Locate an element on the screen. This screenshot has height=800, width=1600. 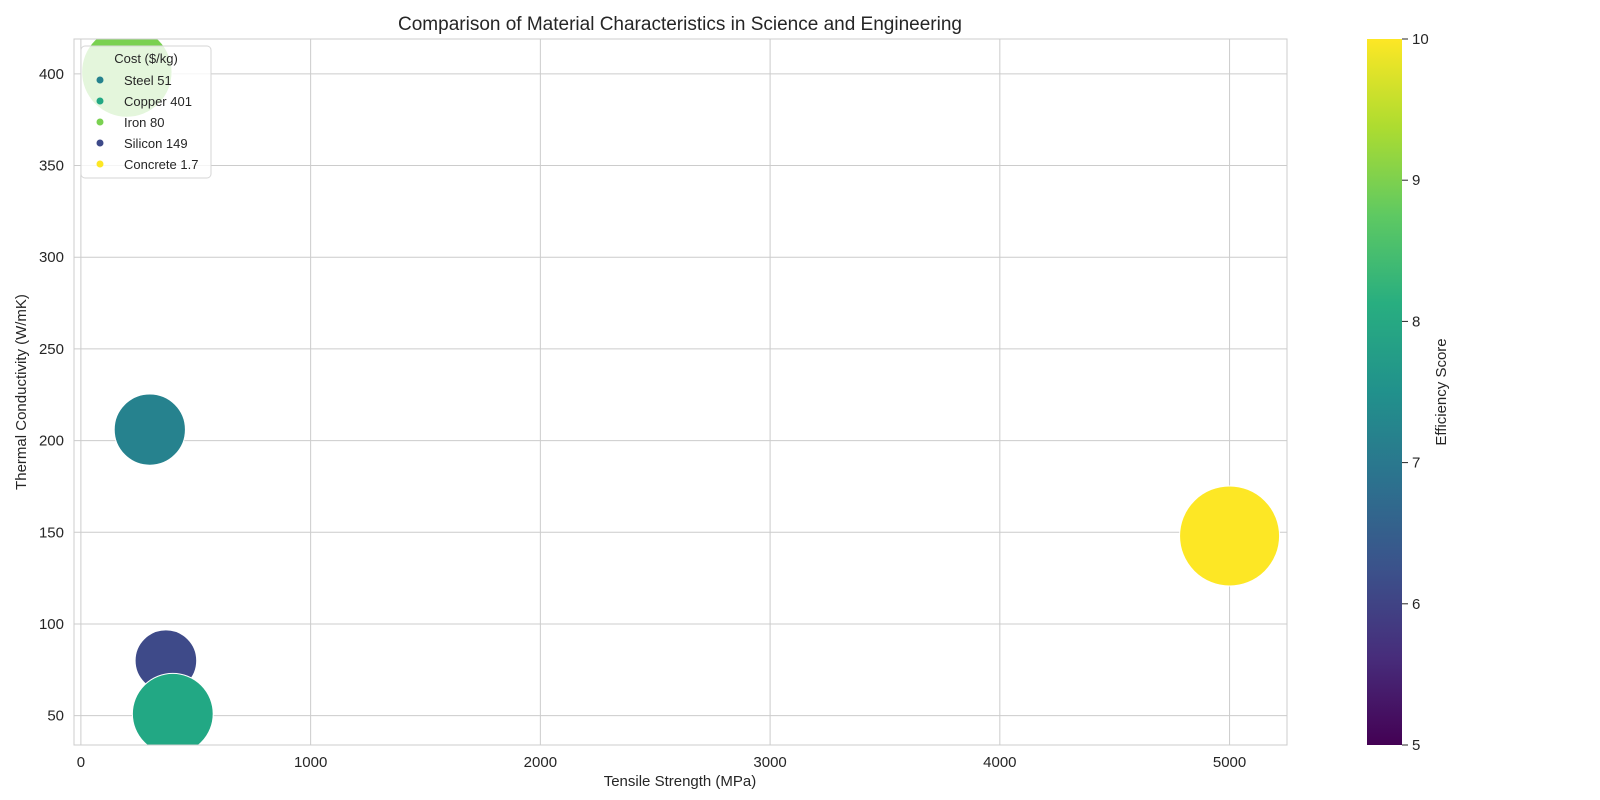
y-tick-label: 200 is located at coordinates (51, 441).